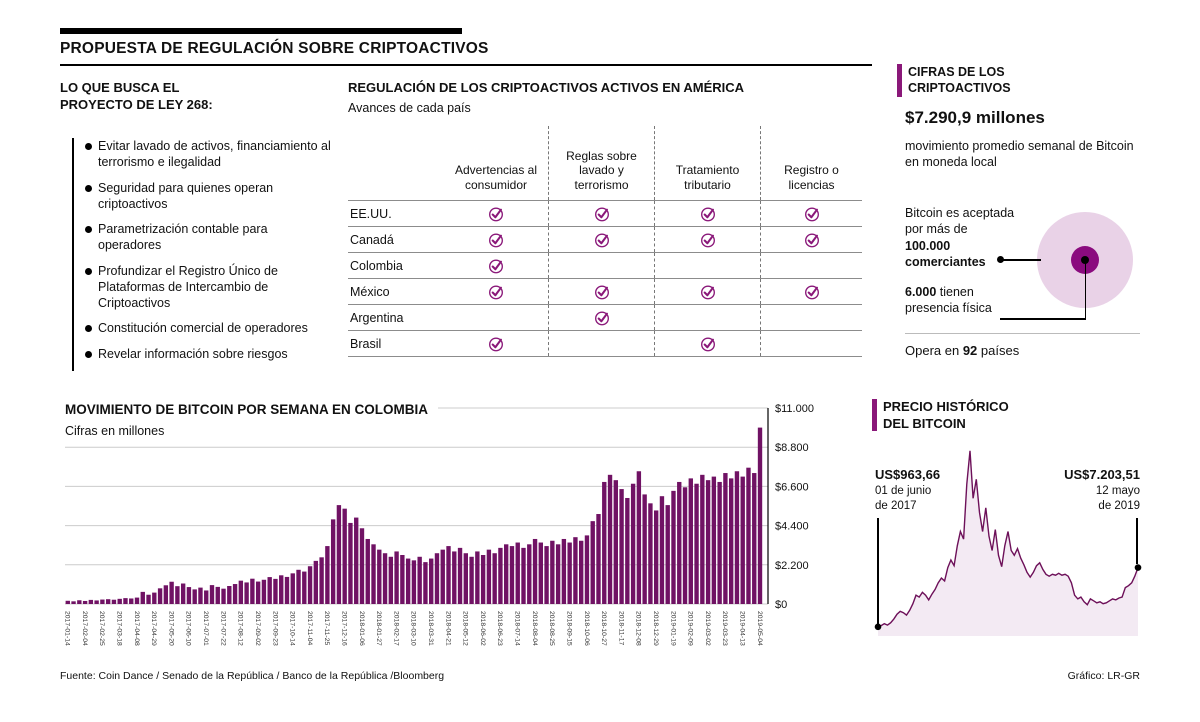  Describe the element at coordinates (601, 163) in the screenshot. I see `column-header: Reglas sobre lavado y terrorismo` at that location.